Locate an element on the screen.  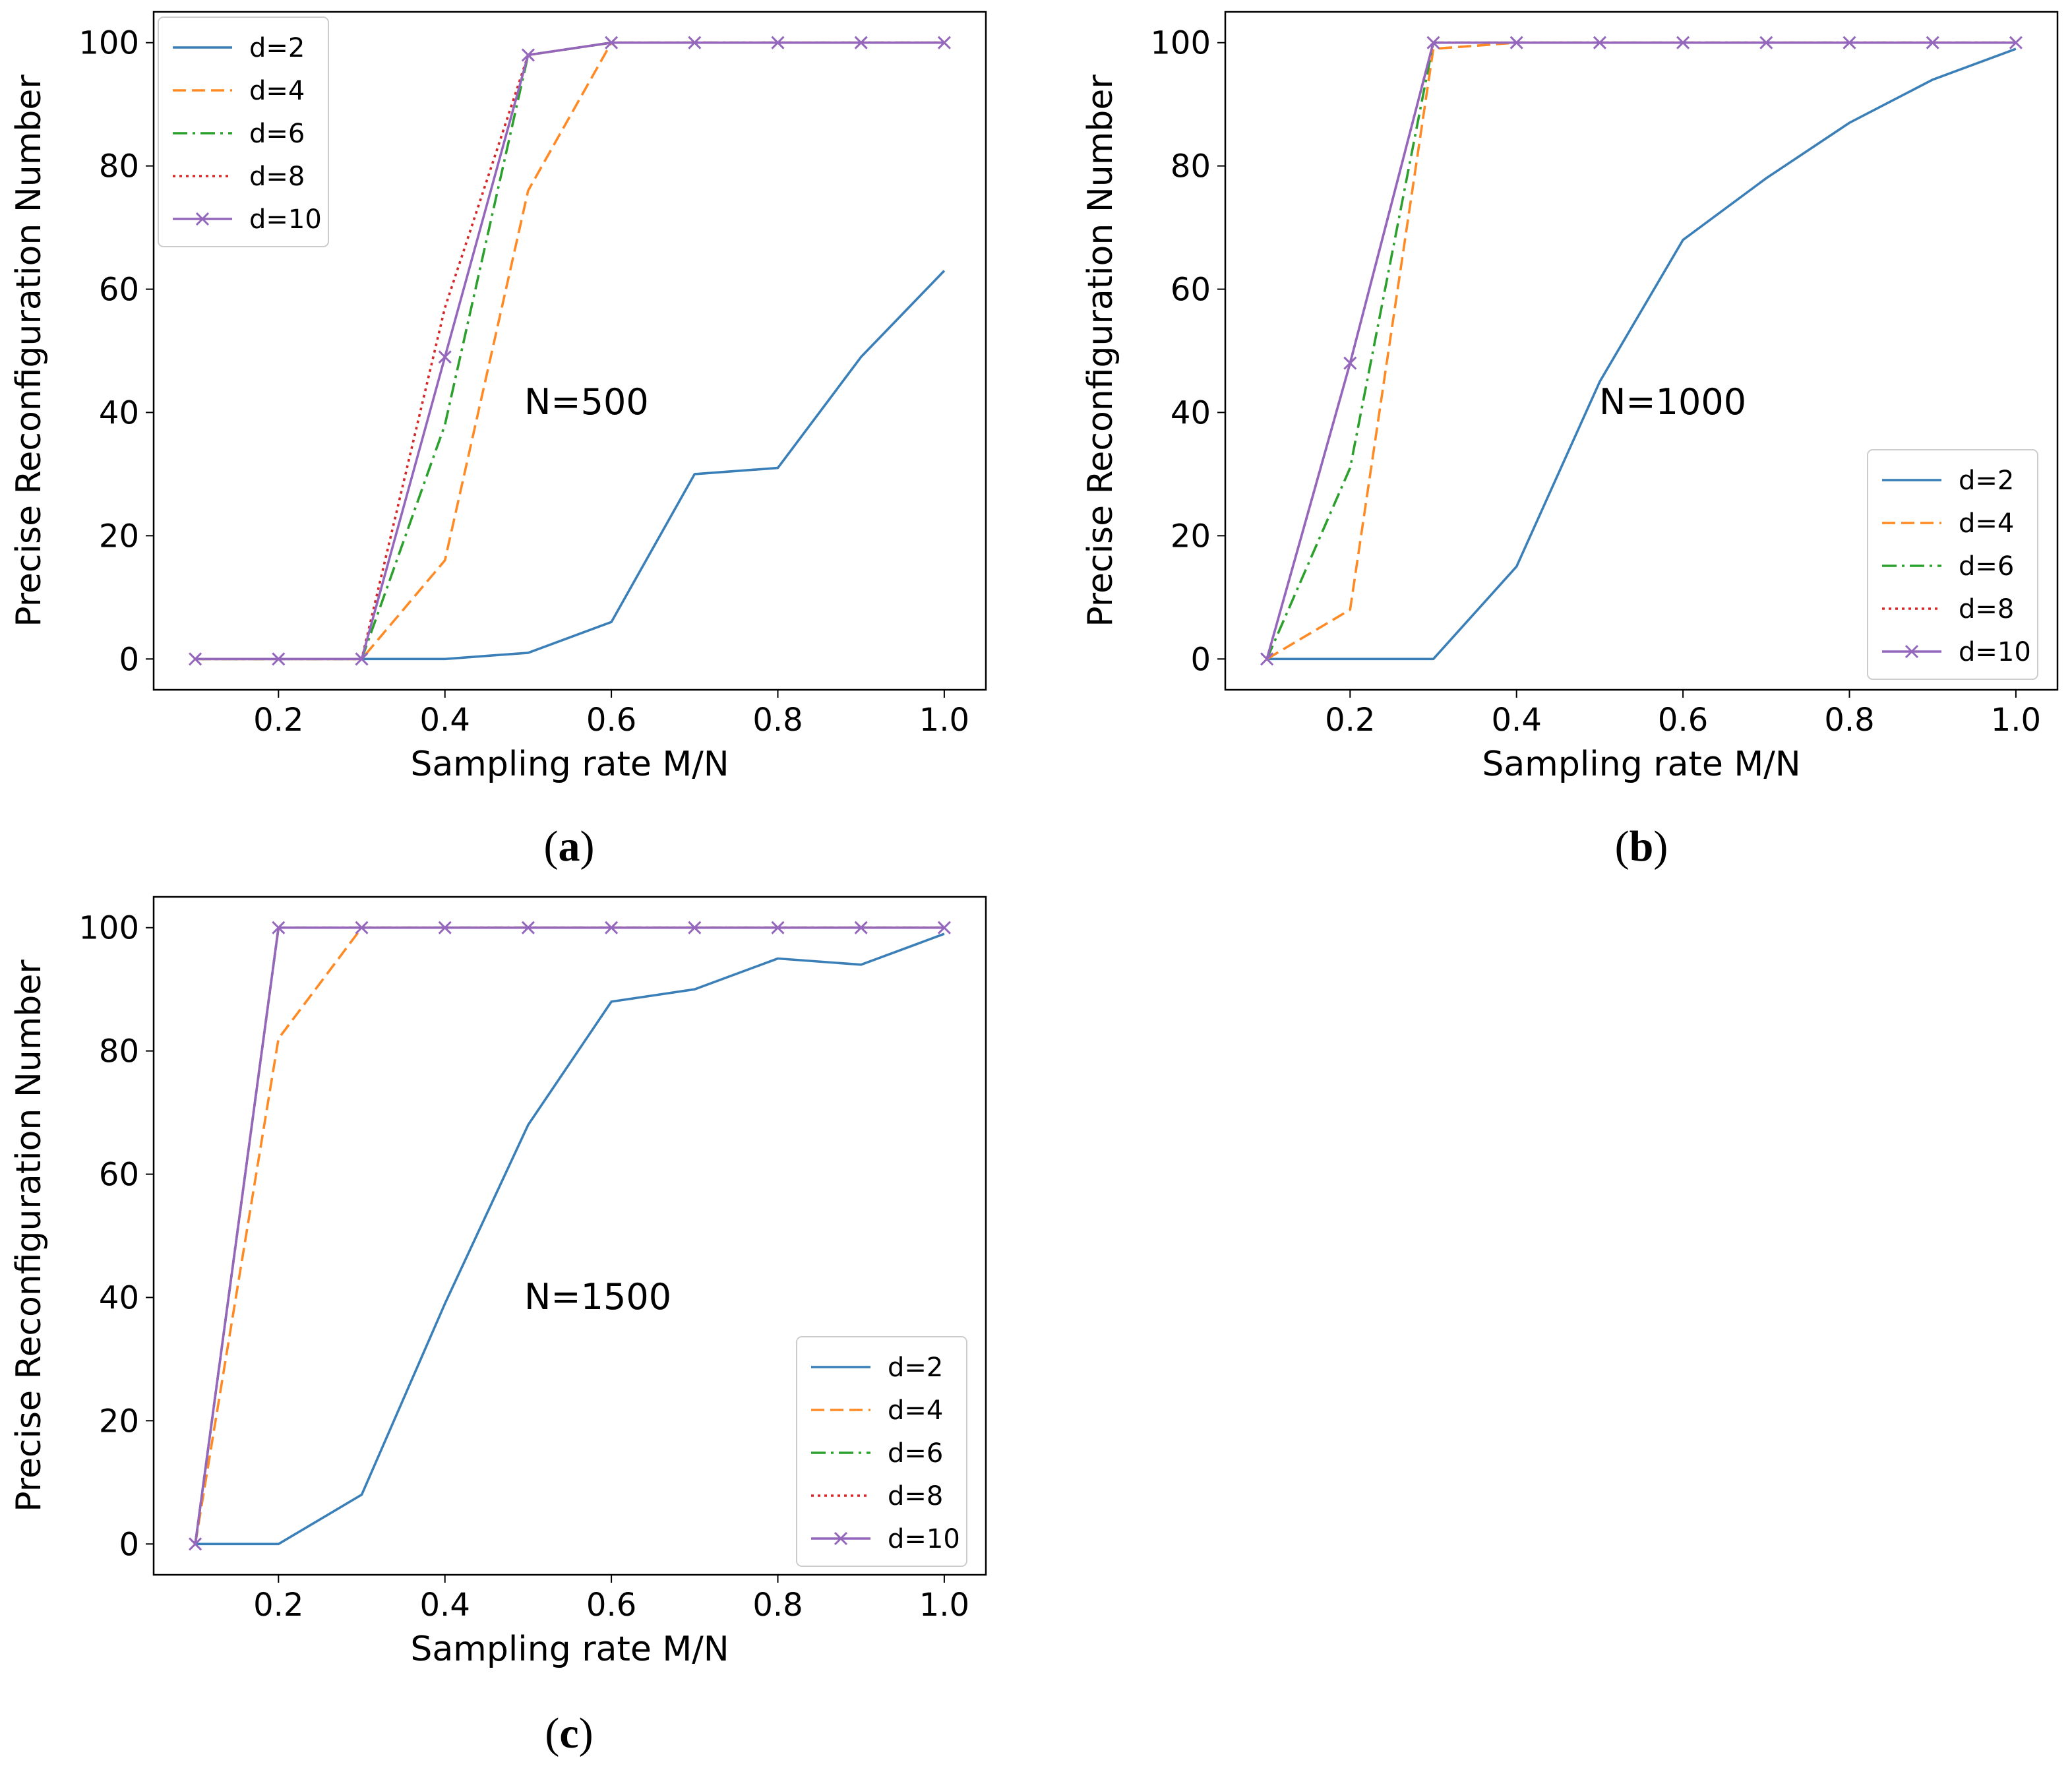
panel-label: (c) is located at coordinates (569, 1733).